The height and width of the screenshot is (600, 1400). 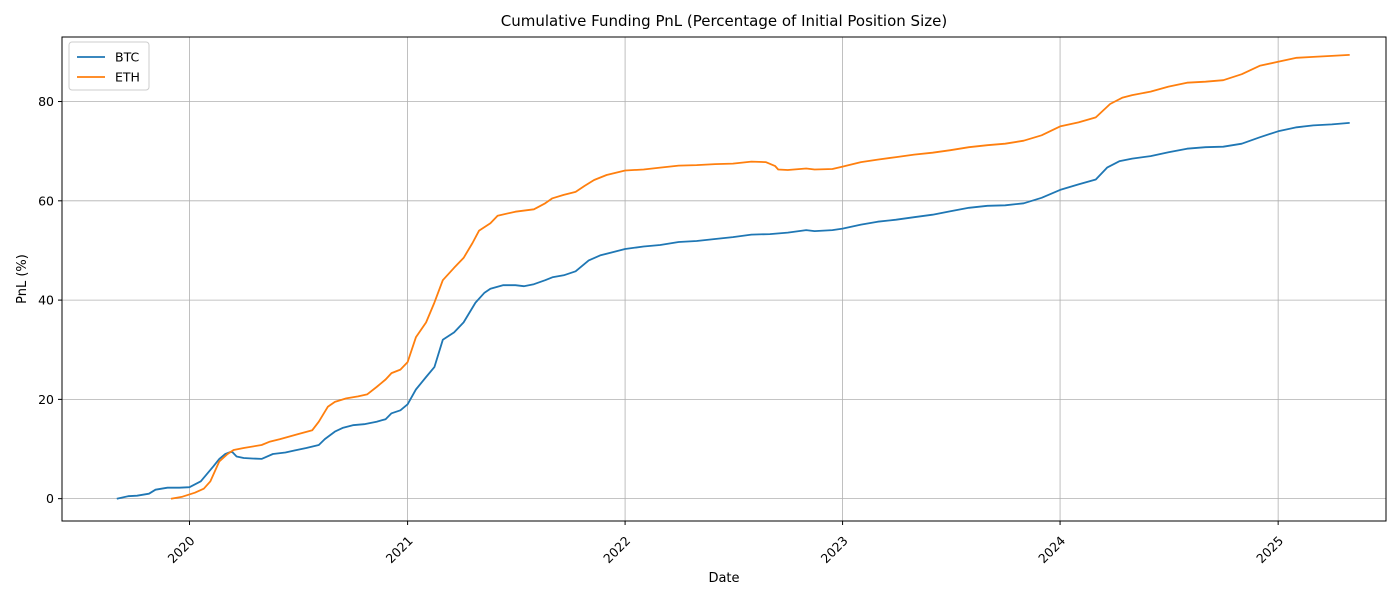 I want to click on legend: BTC ETH, so click(x=109, y=66).